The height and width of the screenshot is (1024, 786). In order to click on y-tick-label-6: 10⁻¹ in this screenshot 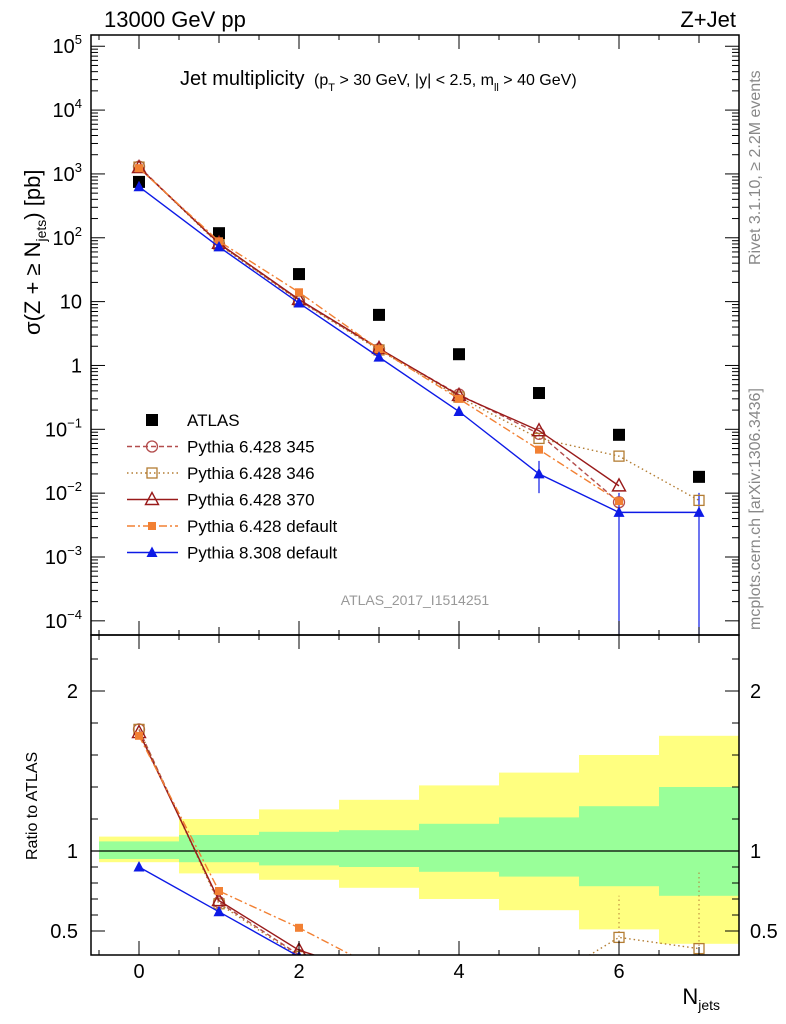, I will do `click(63, 428)`.